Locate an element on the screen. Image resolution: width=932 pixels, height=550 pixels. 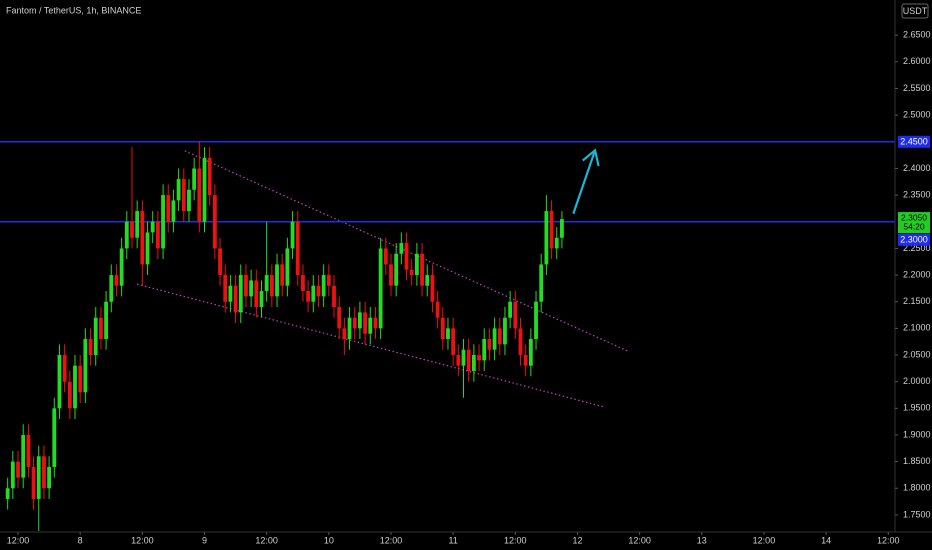
x-tick-label: 8 is located at coordinates (80, 540).